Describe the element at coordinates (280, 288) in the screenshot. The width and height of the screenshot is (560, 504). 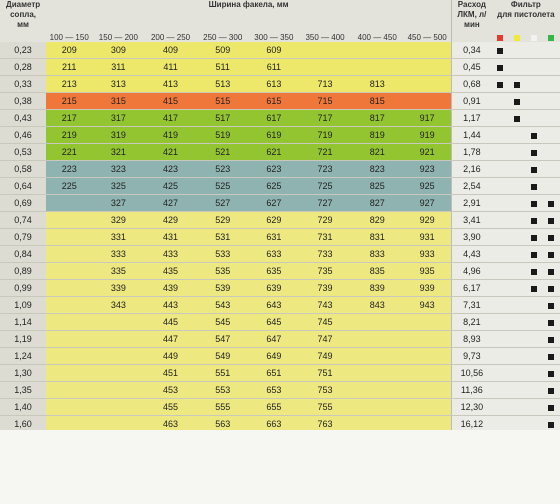
I see `table-row: 0,99 339 439 539 639 739 839 939 6,17` at that location.